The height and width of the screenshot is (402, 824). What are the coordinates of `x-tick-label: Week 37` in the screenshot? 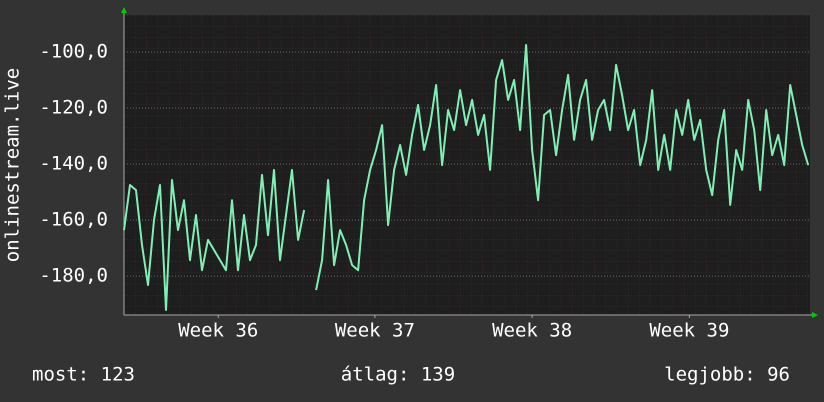 It's located at (375, 331).